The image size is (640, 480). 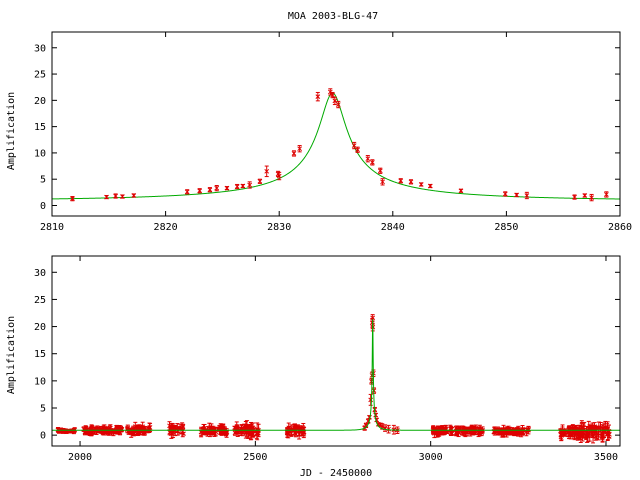 What do you see at coordinates (606, 457) in the screenshot?
I see `x-tick-label: 3500` at bounding box center [606, 457].